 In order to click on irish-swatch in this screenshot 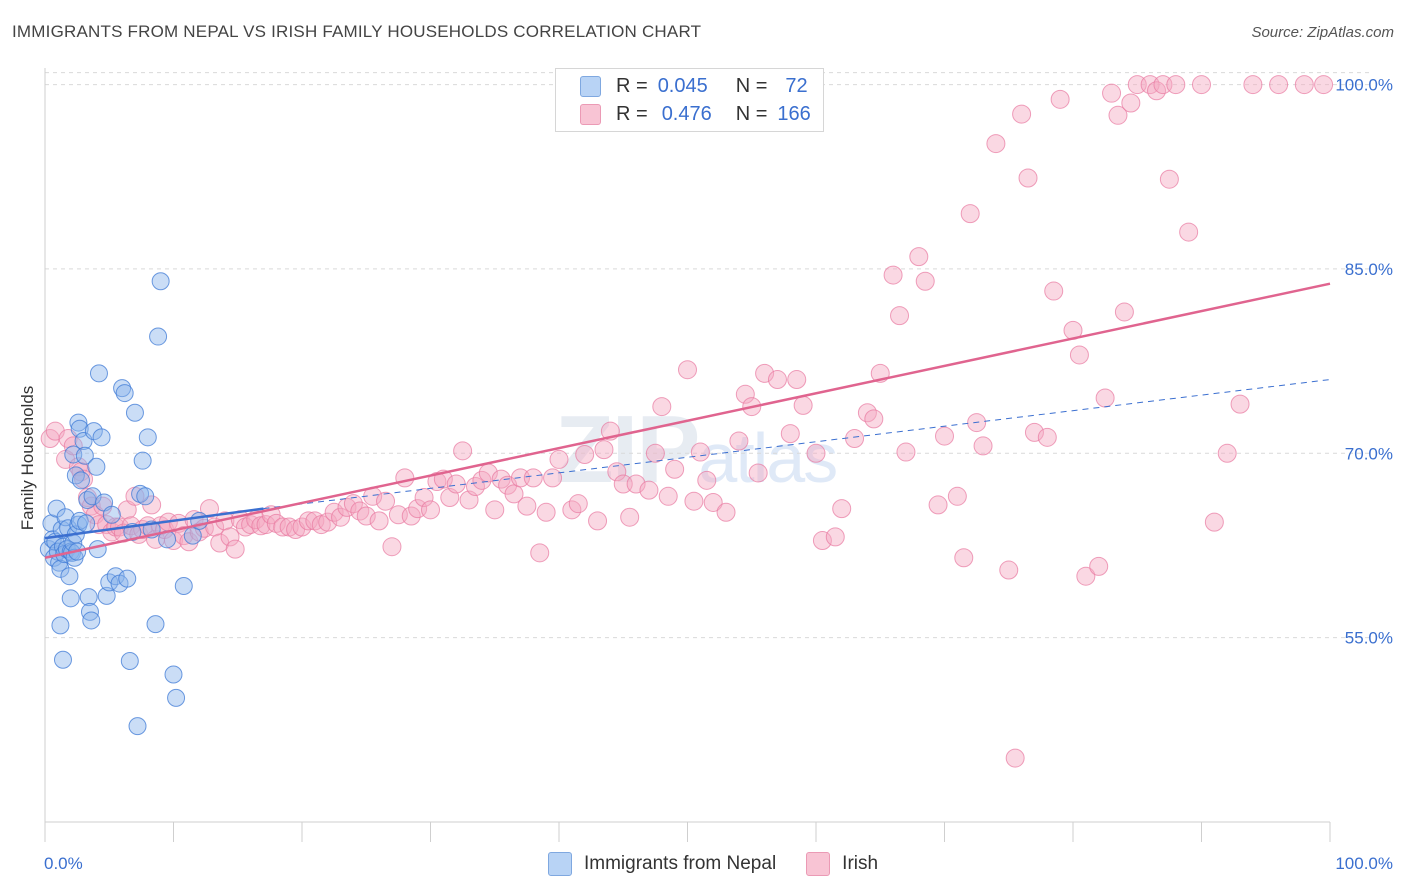, I will do `click(590, 114)`.